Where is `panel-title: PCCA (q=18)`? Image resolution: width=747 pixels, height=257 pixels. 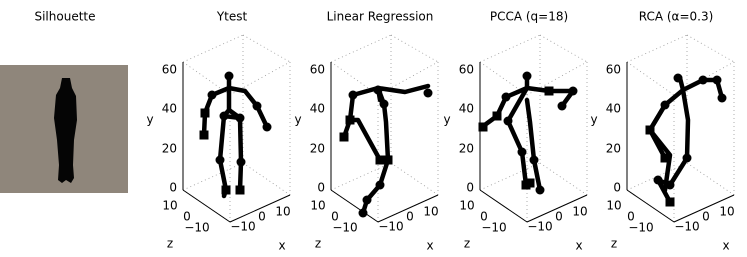
panel-title: PCCA (q=18) is located at coordinates (529, 17).